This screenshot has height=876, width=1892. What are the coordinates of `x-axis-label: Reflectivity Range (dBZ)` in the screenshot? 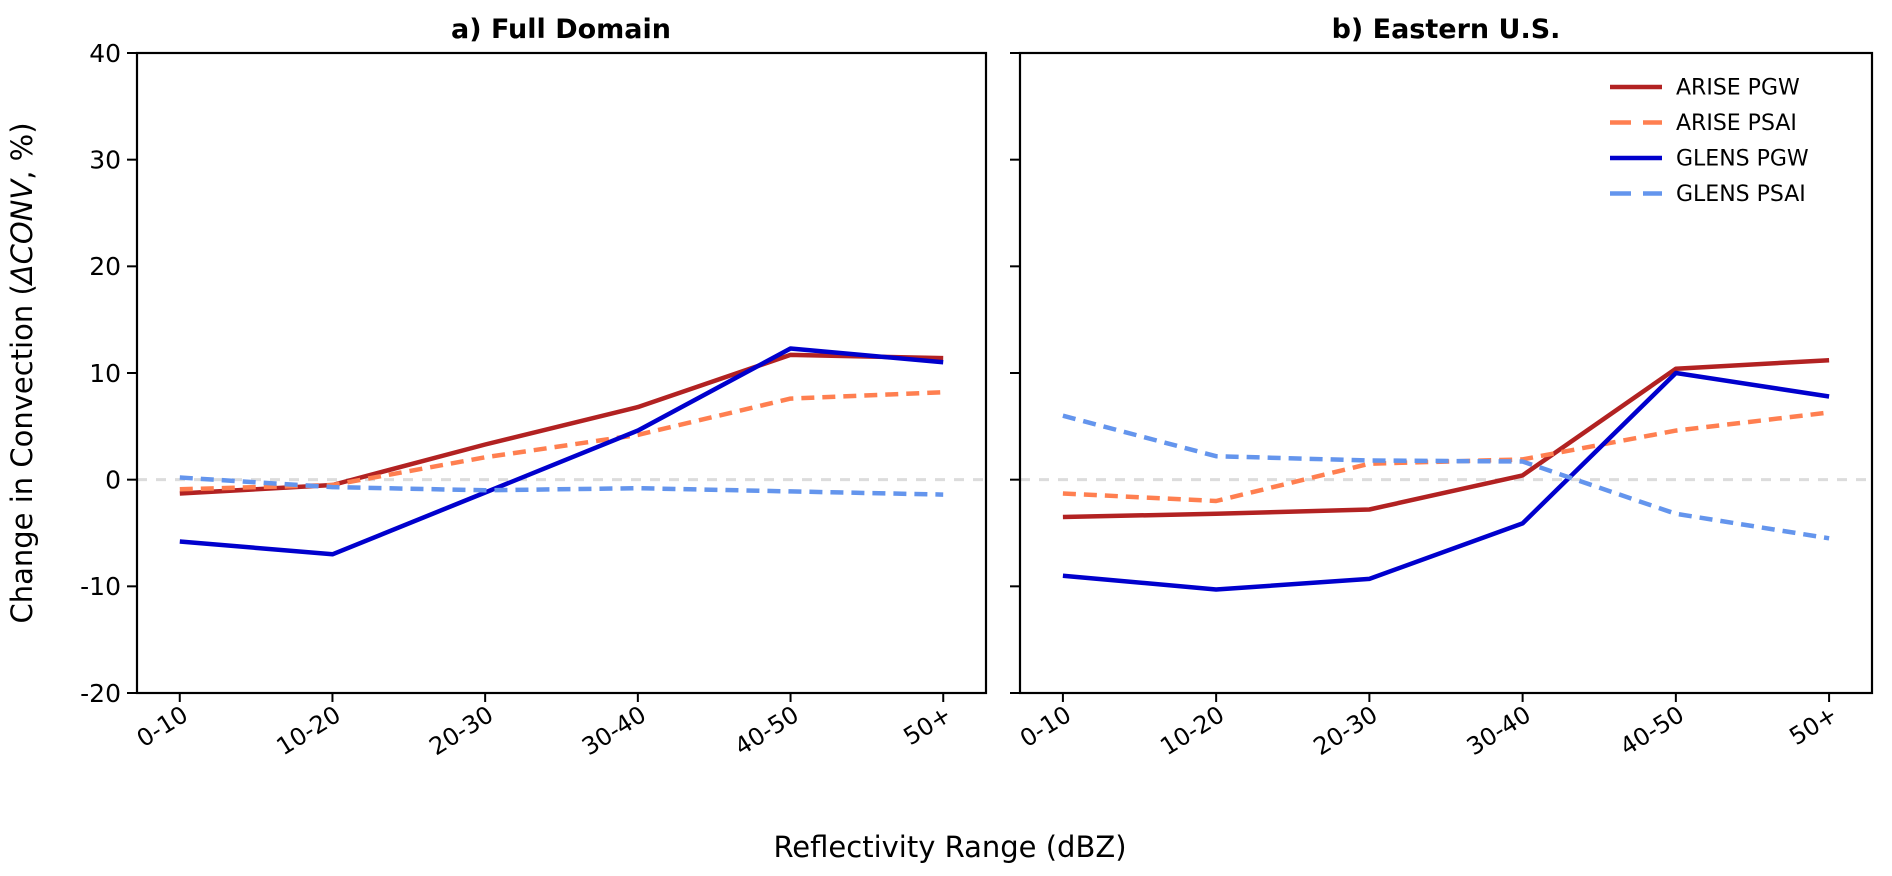 It's located at (949, 847).